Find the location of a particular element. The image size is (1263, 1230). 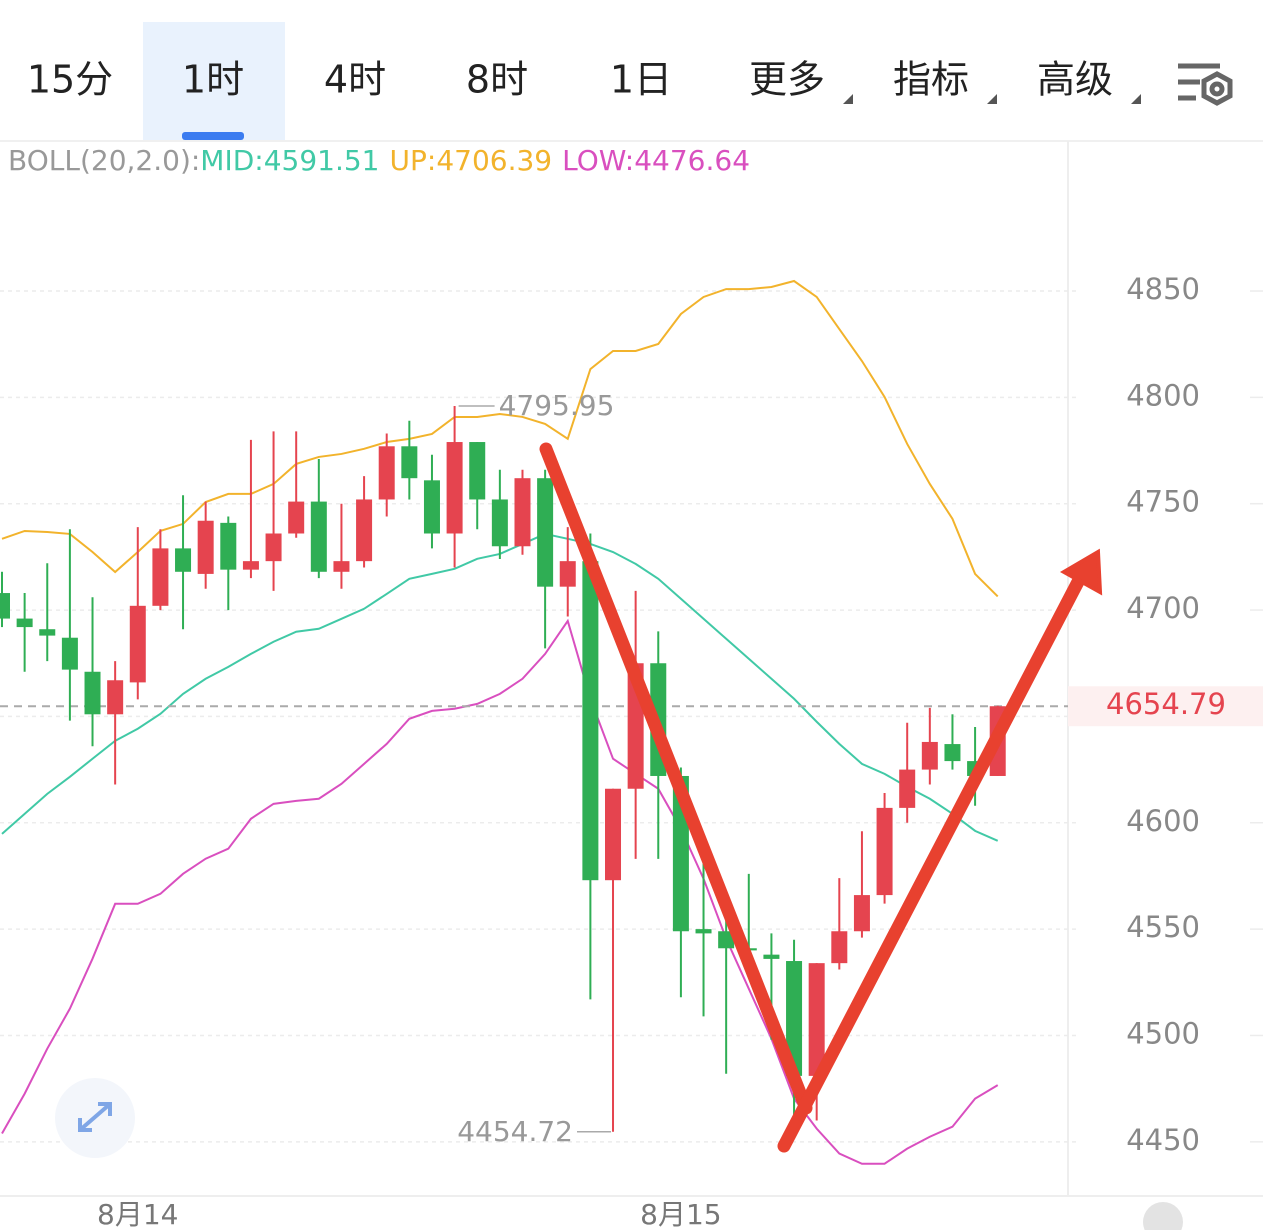

indicator-text: MID:4591.51 is located at coordinates (289, 160).